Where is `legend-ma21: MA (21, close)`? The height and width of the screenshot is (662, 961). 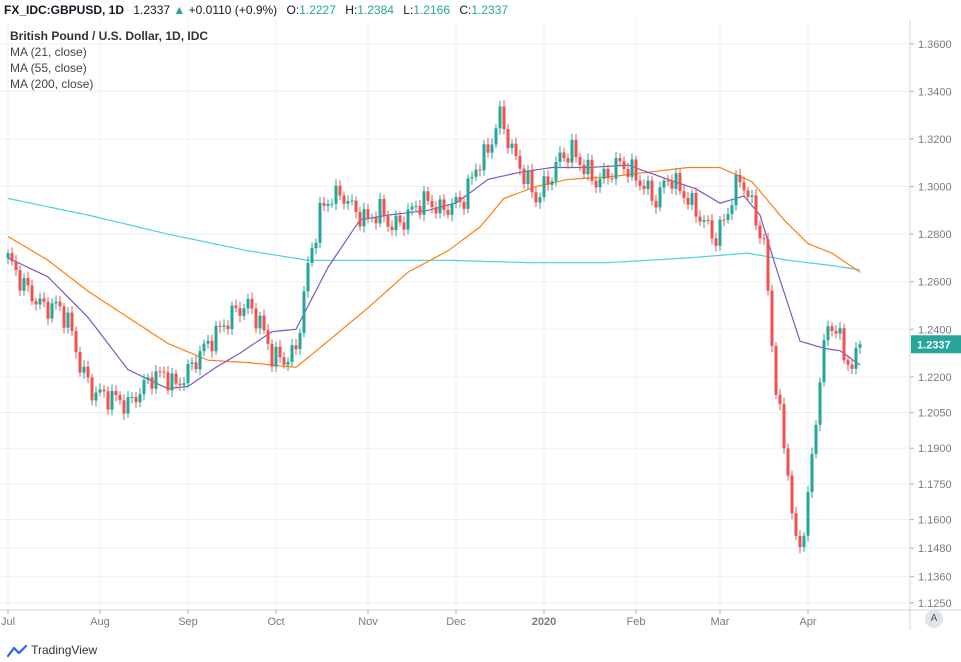 legend-ma21: MA (21, close) is located at coordinates (48, 52).